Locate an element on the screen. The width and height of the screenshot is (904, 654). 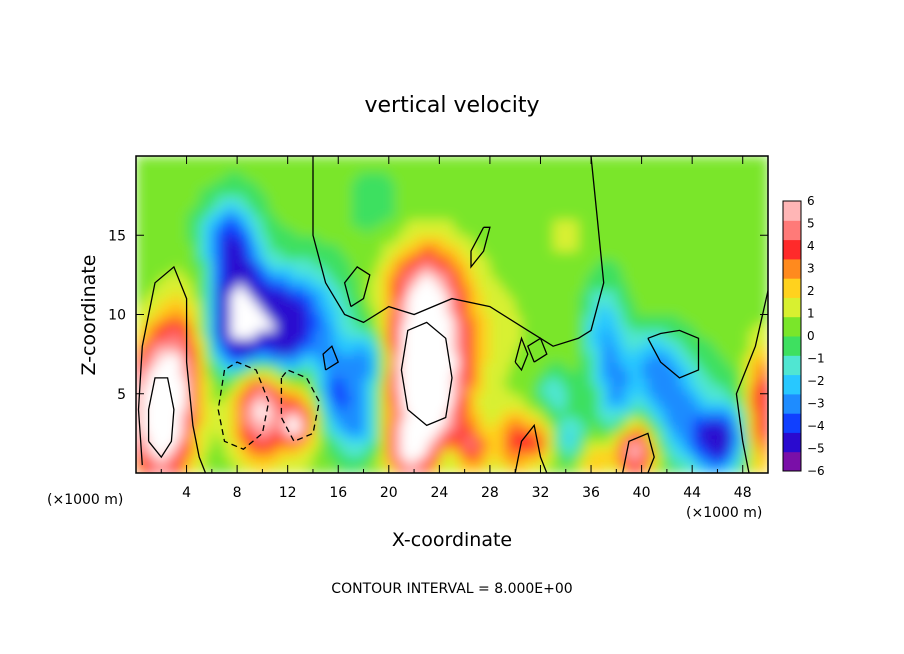
x-tick-label: 32 is located at coordinates (541, 493).